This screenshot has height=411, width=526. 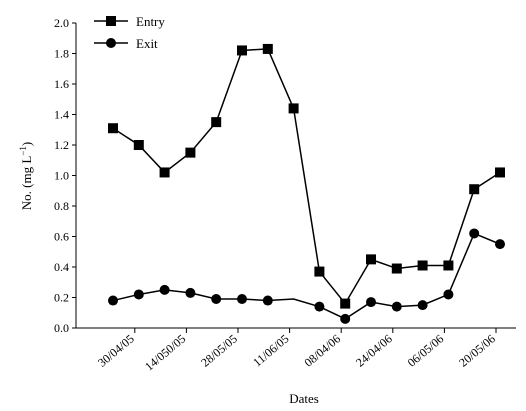 I want to click on x-tick-label: 20/05/06, so click(x=477, y=351).